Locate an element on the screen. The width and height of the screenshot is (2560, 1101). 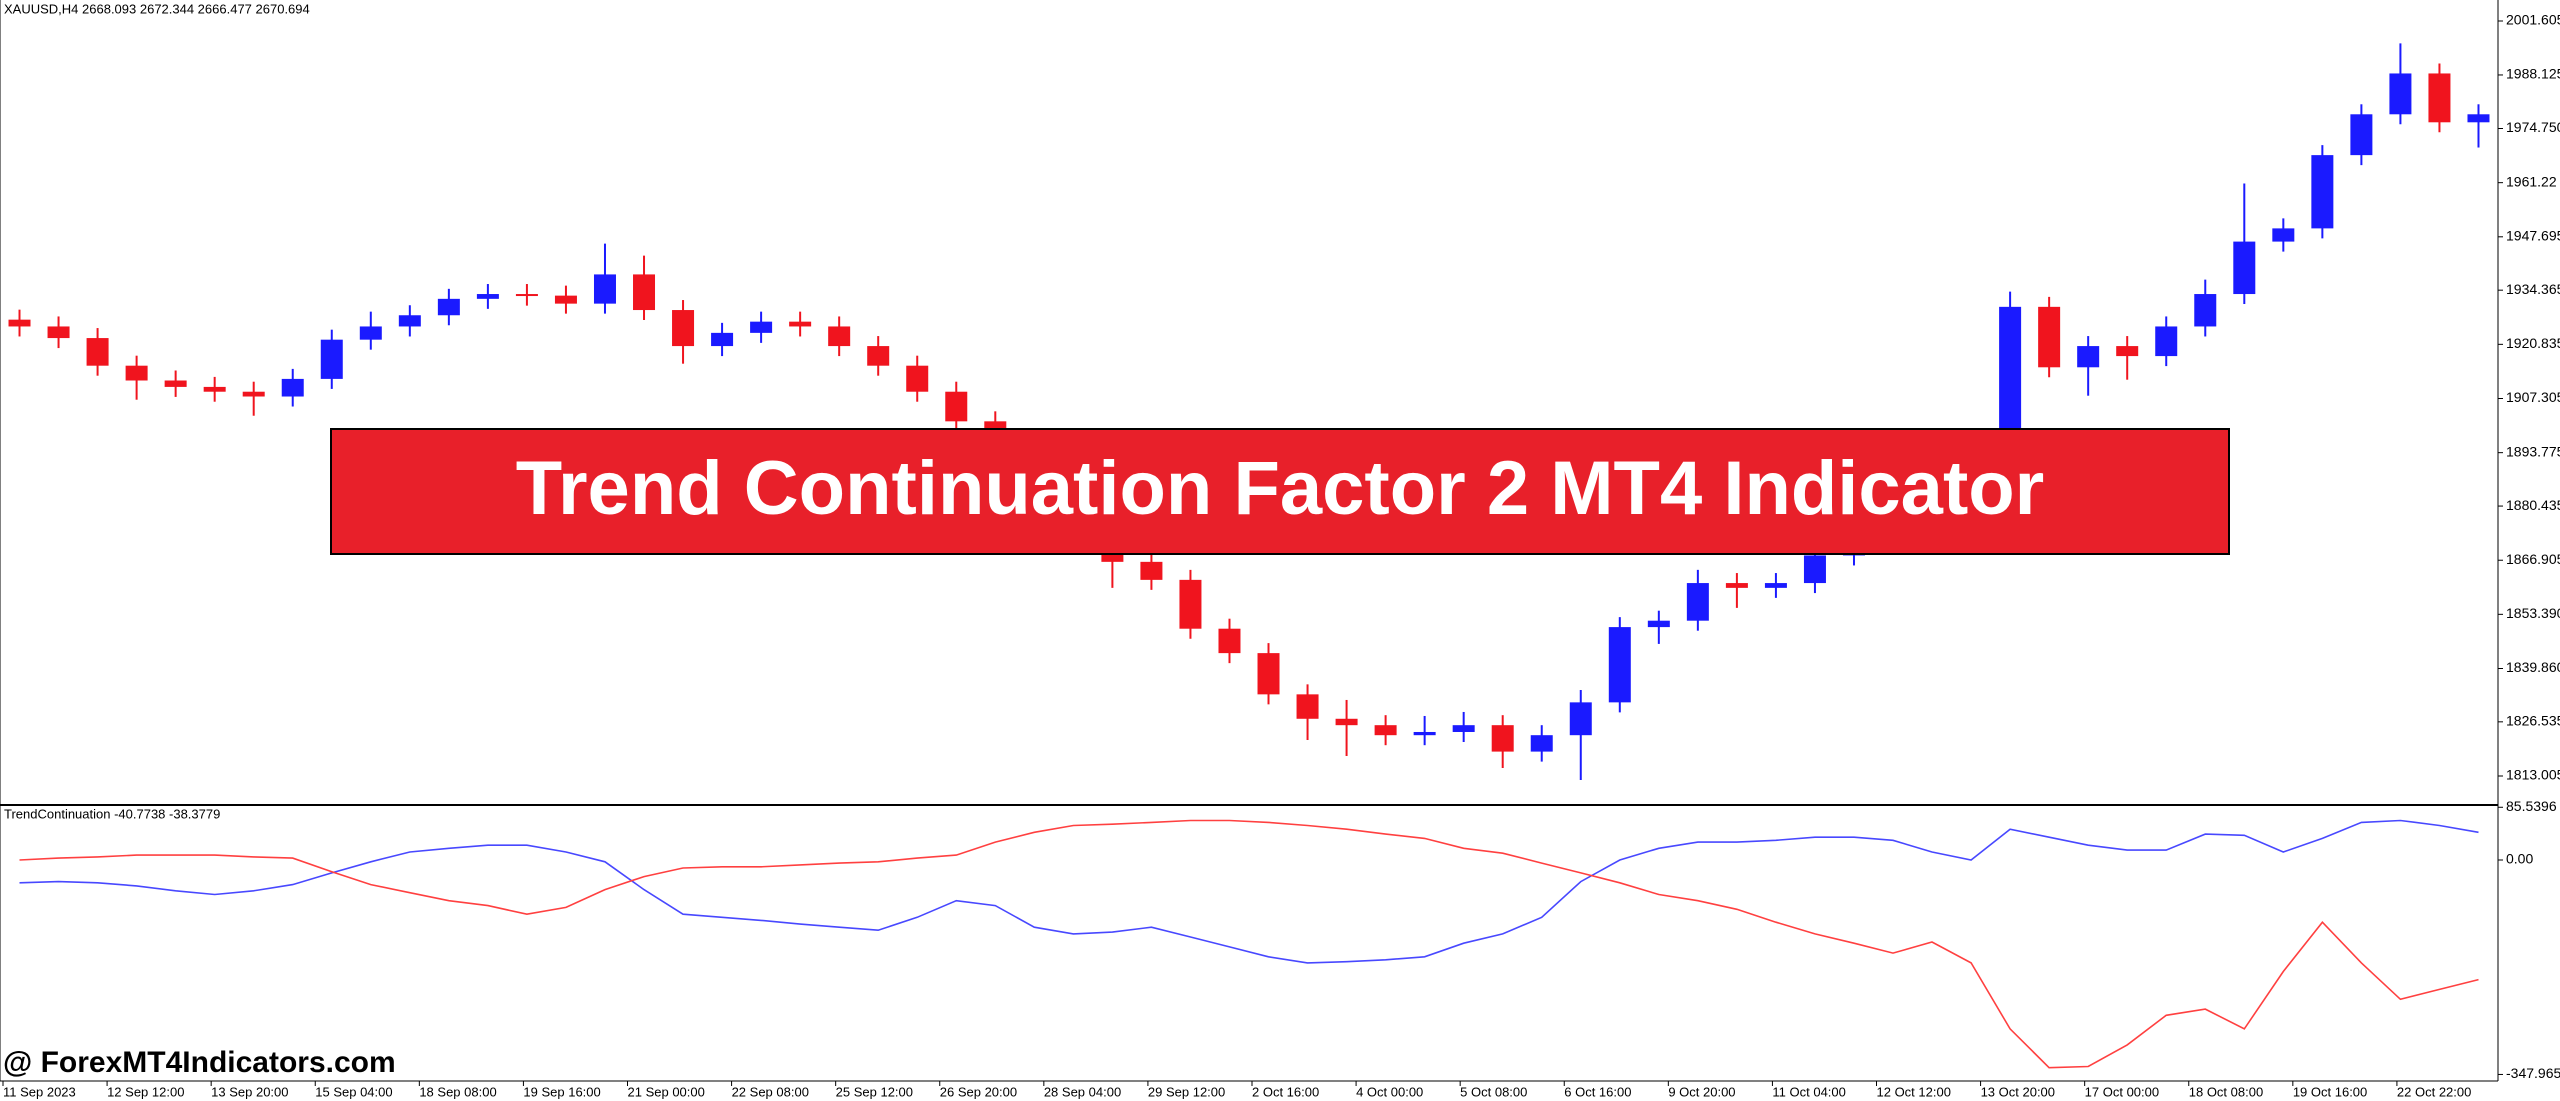
x-tick-label: 6 Oct 16:00 is located at coordinates (1597, 1091).